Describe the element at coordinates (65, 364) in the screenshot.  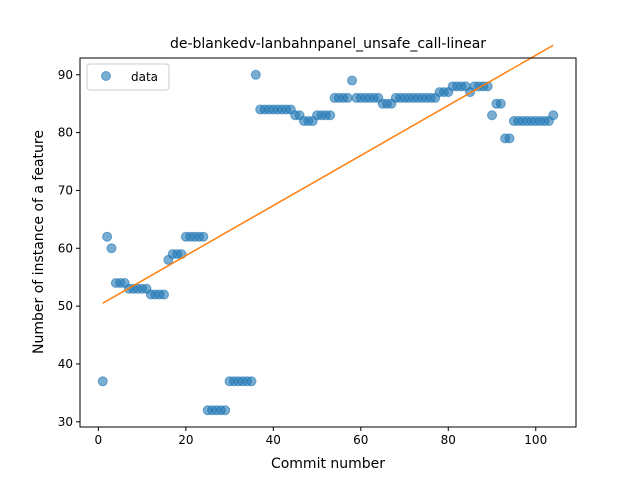
I see `y-tick-label: 40` at that location.